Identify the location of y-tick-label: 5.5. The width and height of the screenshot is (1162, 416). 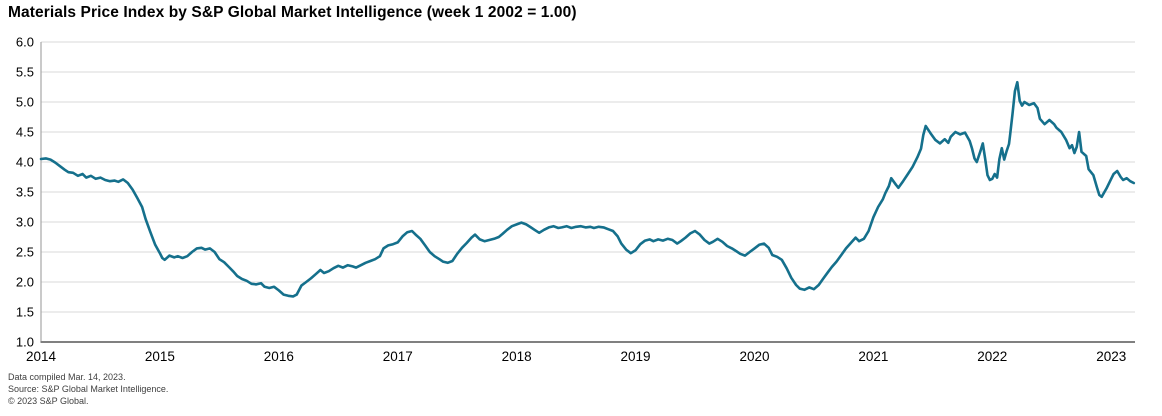
(25, 72).